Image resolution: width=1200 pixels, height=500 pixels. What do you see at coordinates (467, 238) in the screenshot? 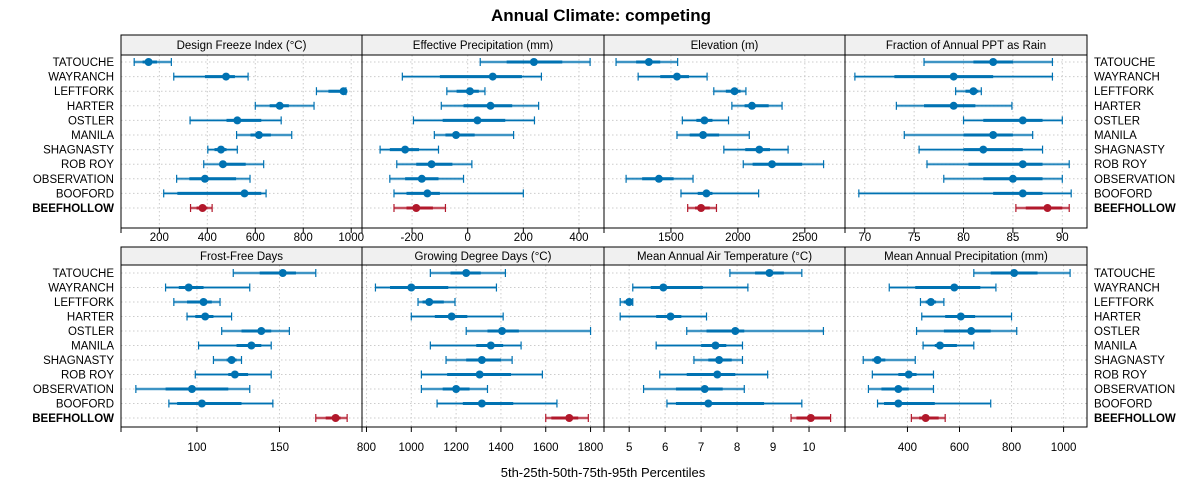
I see `x-tick-label: 0` at bounding box center [467, 238].